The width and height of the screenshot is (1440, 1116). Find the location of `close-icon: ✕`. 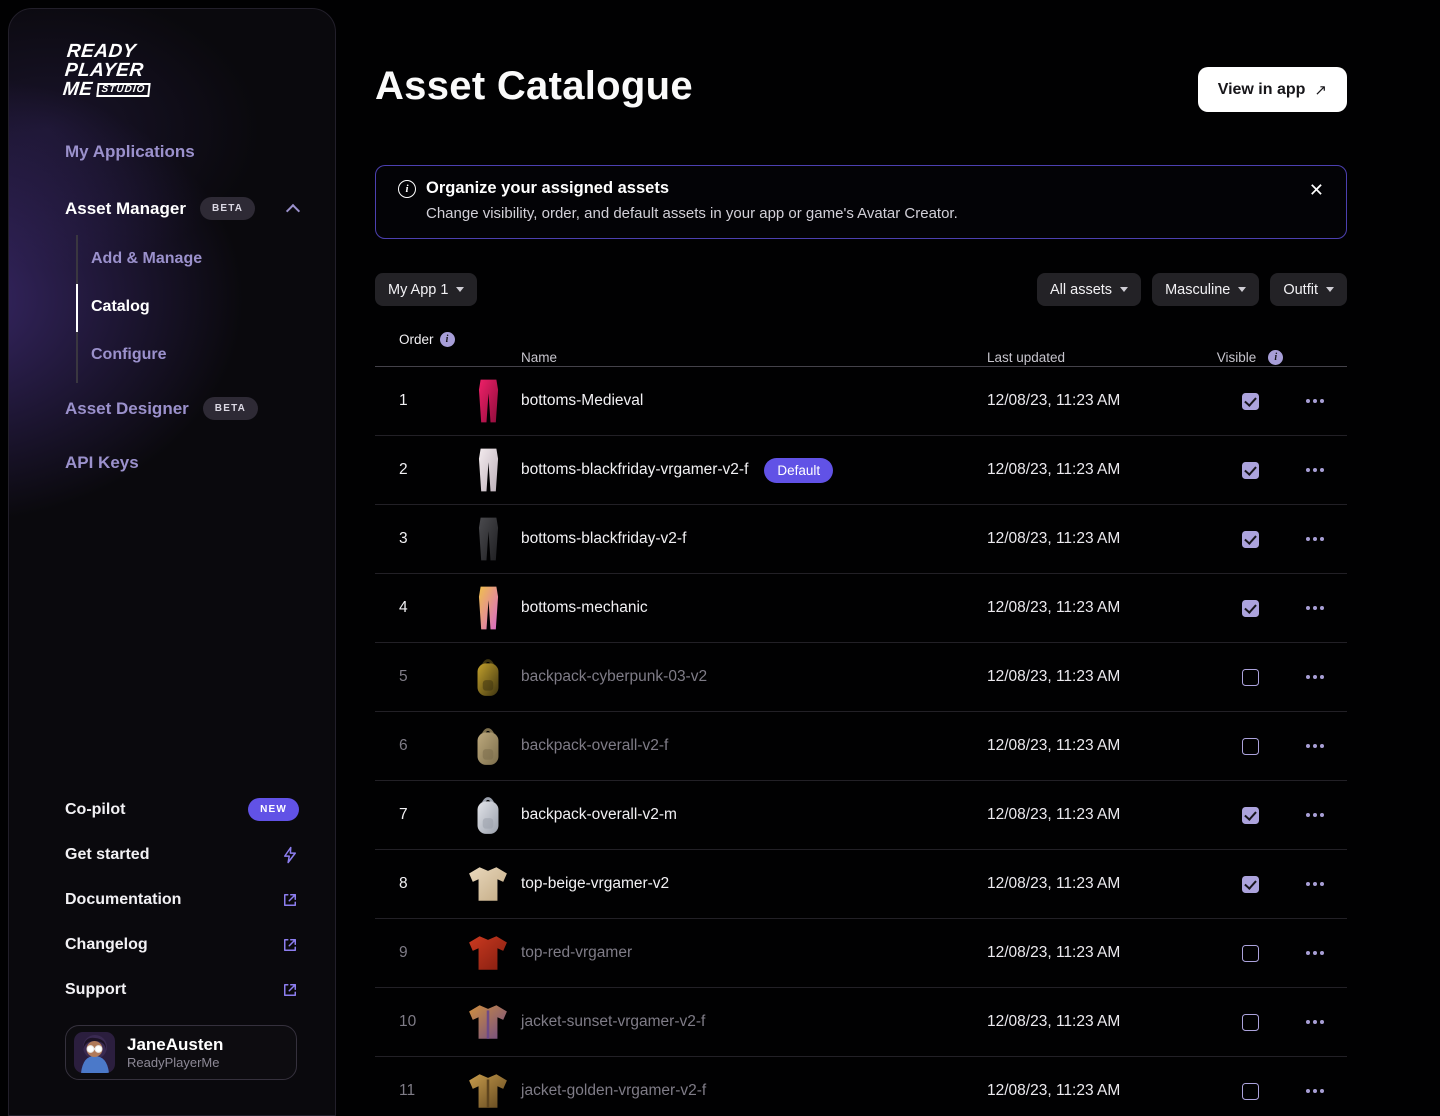

close-icon: ✕ is located at coordinates (1316, 190).